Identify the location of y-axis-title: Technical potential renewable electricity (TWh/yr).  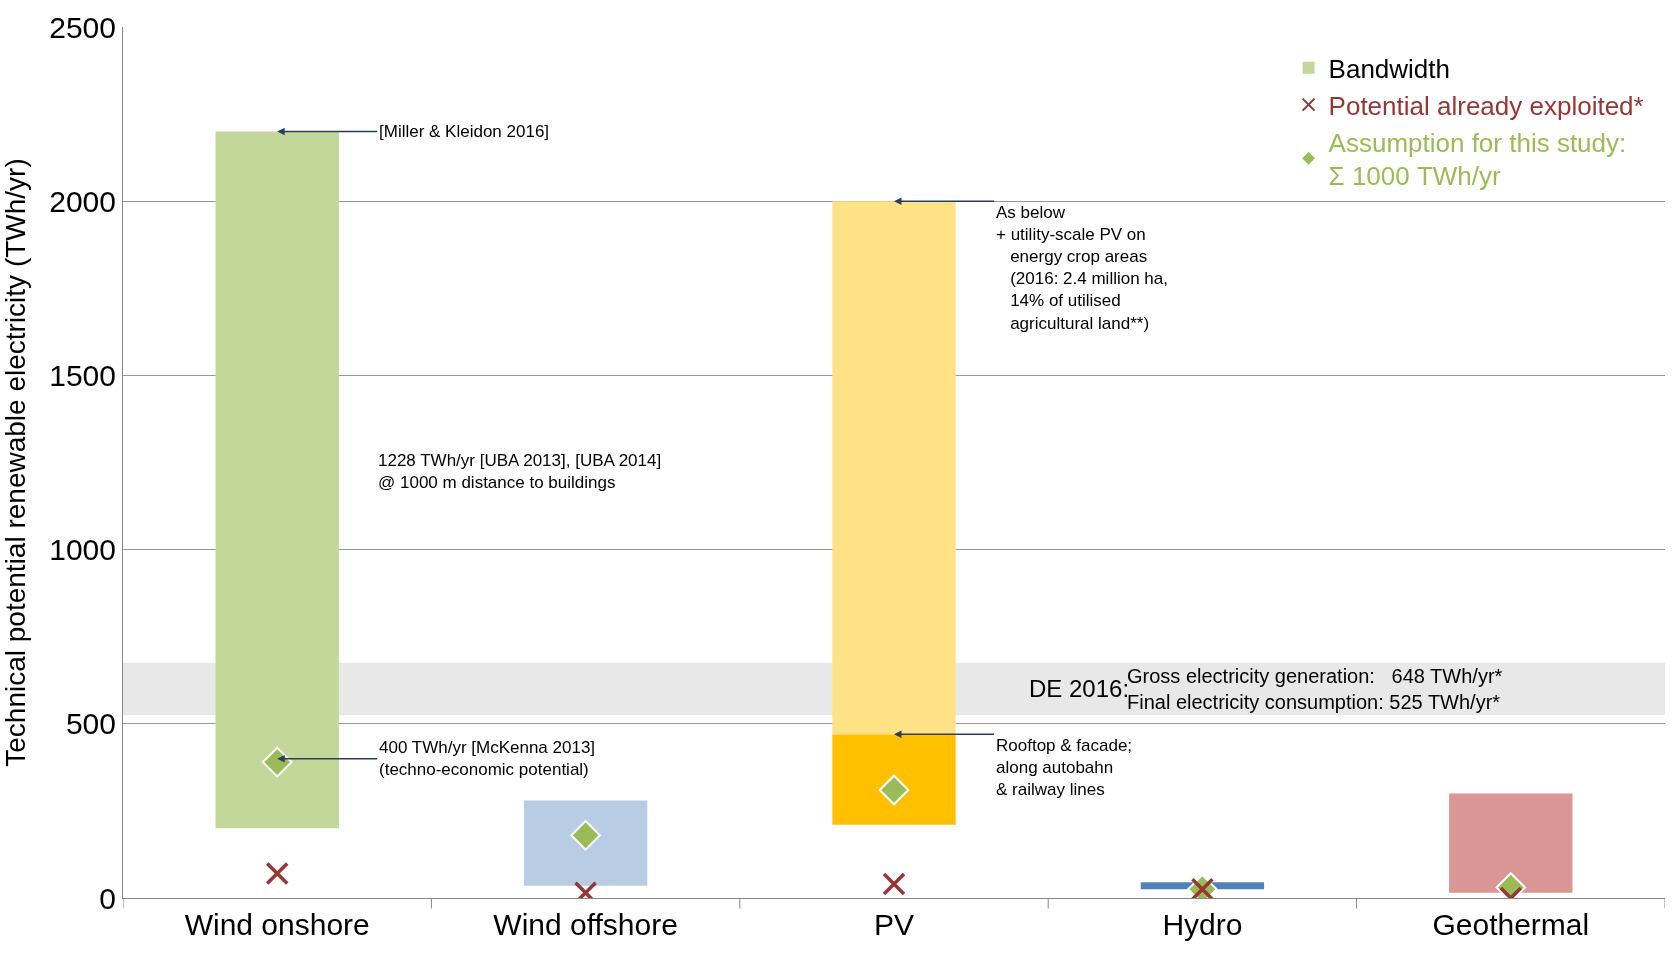
(15, 462).